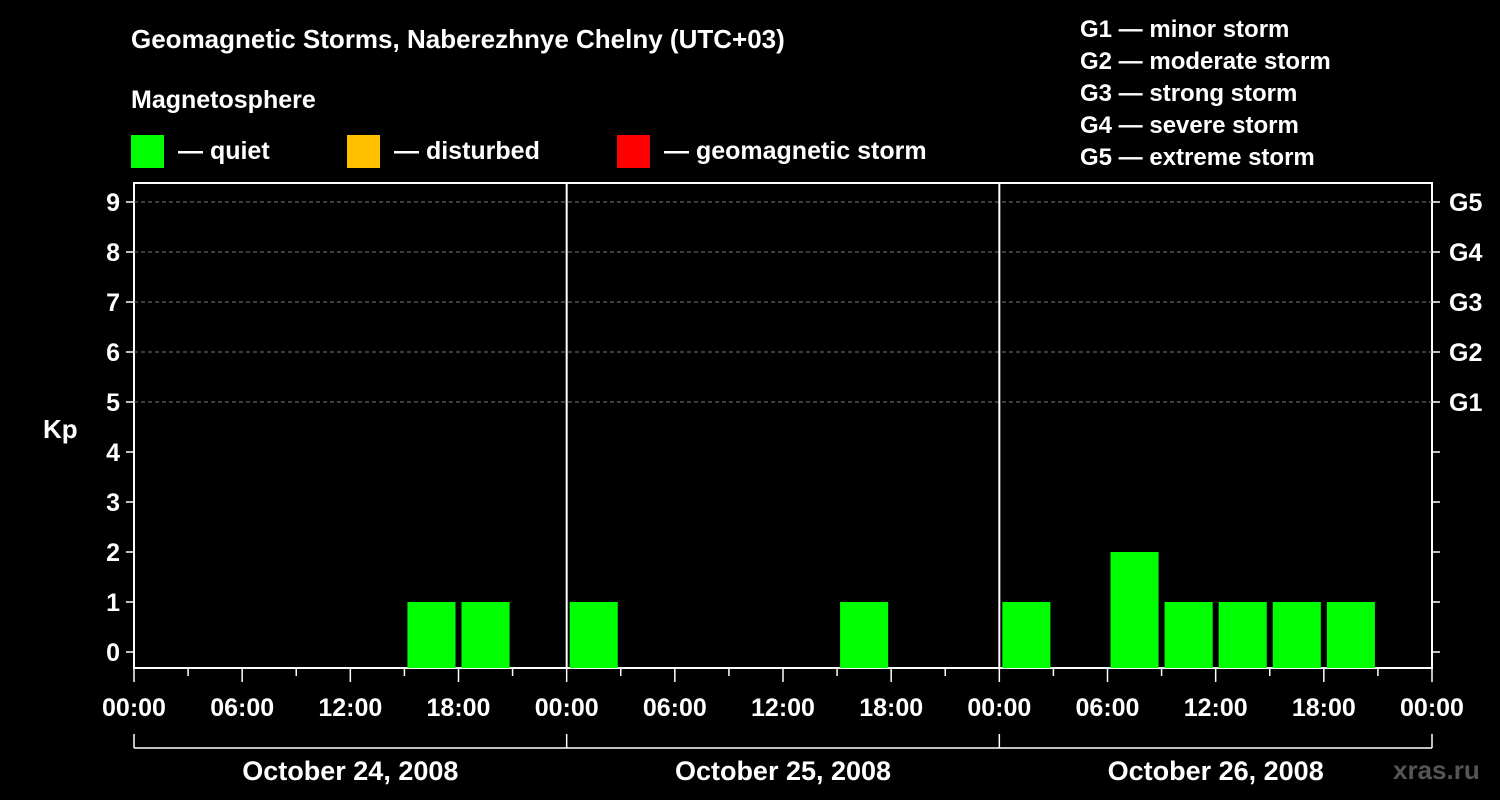 This screenshot has height=800, width=1500. What do you see at coordinates (1189, 125) in the screenshot?
I see `storm-scale-g4: G4 — severe storm` at bounding box center [1189, 125].